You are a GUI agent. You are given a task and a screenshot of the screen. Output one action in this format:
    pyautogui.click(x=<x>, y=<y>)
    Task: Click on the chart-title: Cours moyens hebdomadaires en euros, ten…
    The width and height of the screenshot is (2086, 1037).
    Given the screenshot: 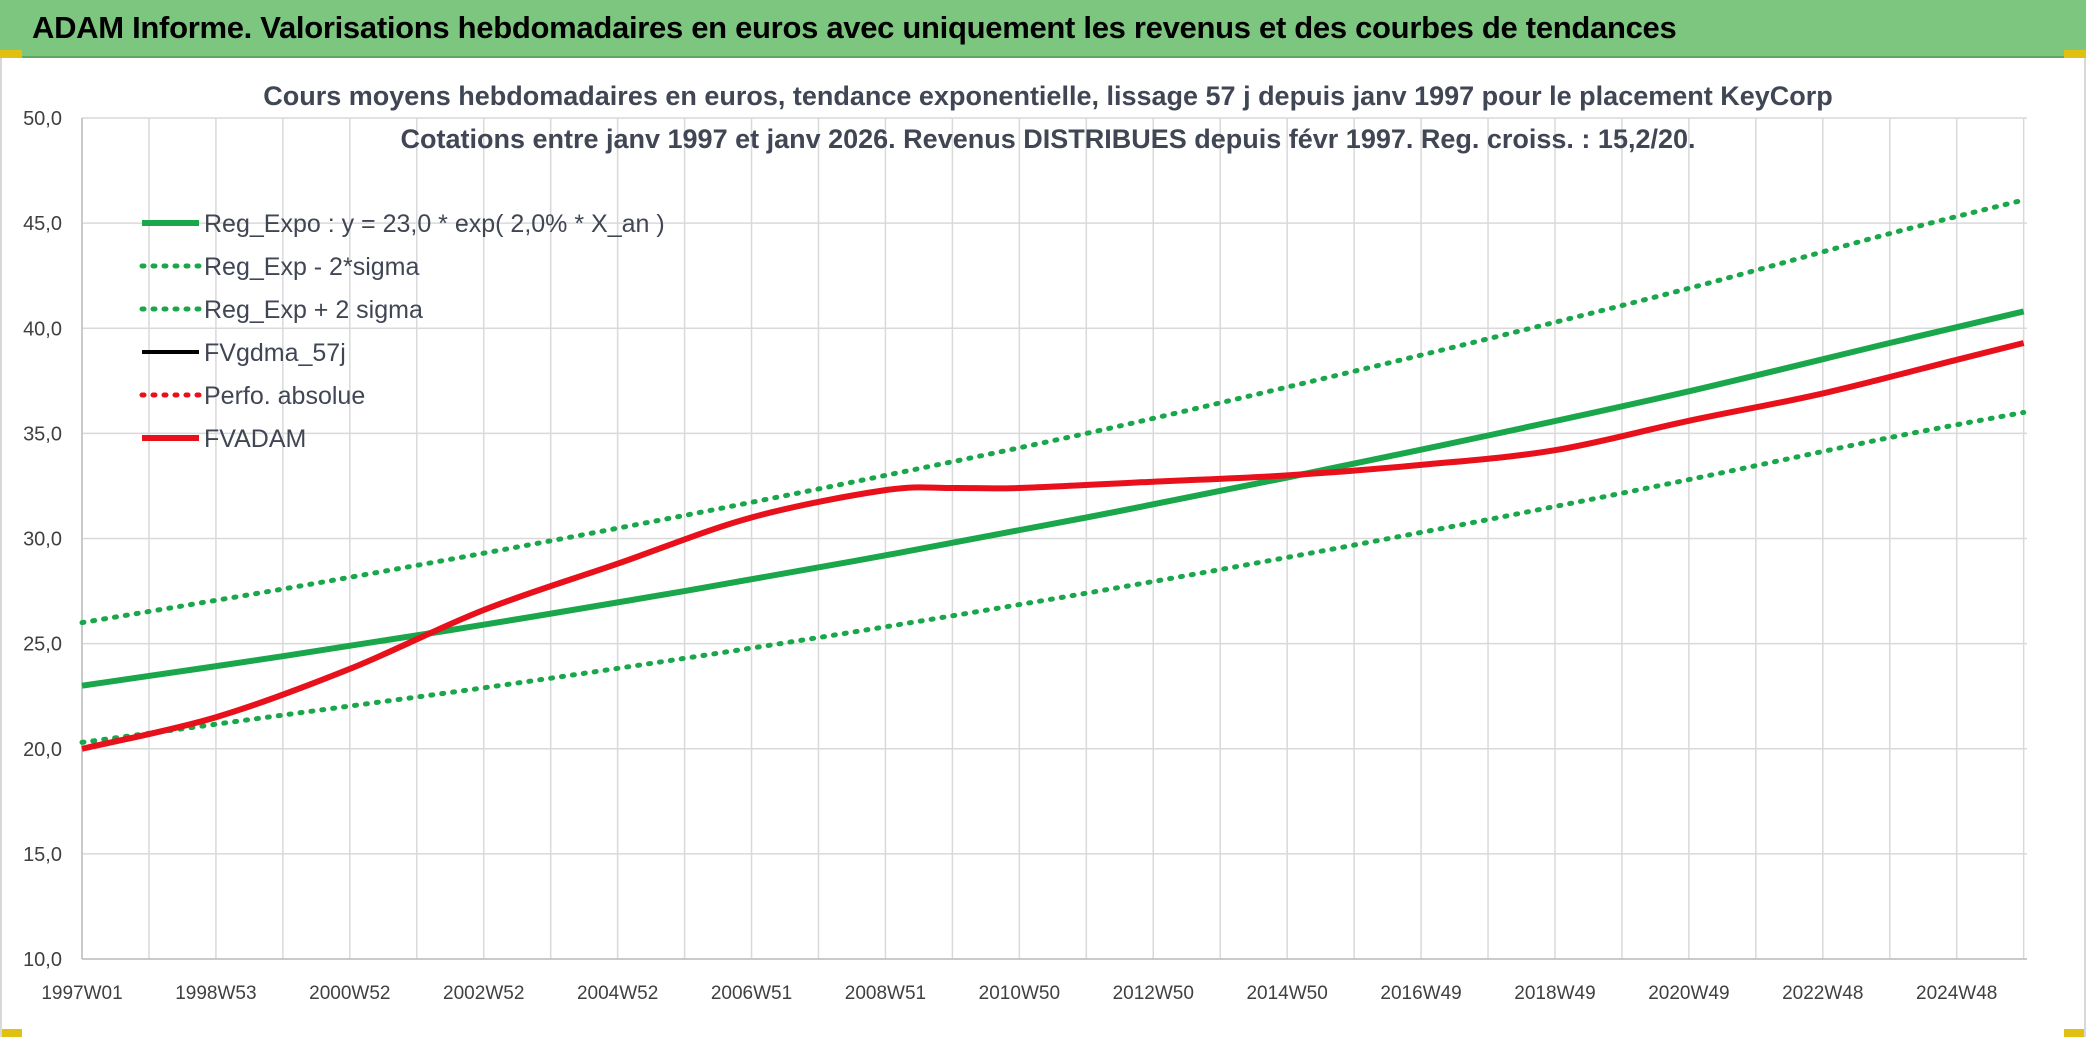 What is the action you would take?
    pyautogui.click(x=1048, y=96)
    